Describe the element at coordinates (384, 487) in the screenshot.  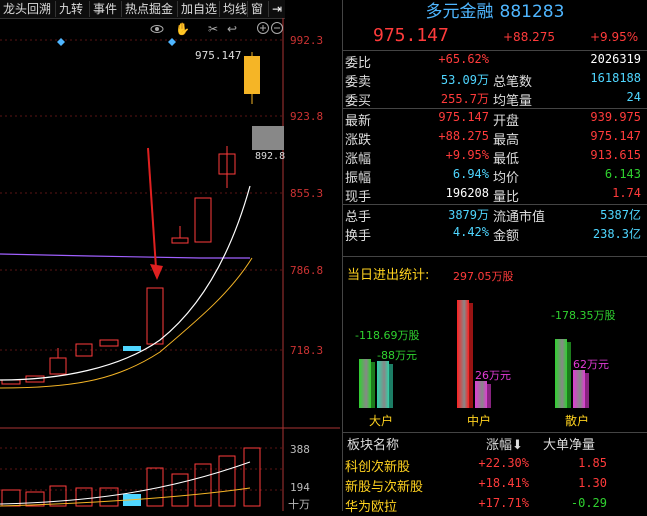
I see `sector-name: 新股与次新股` at that location.